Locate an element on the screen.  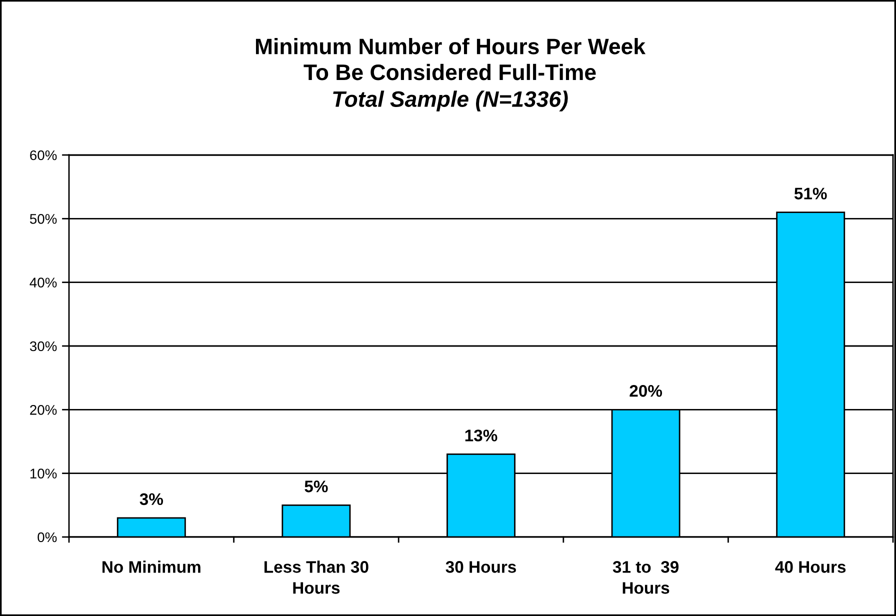
y-tick-label: 0% is located at coordinates (47, 537).